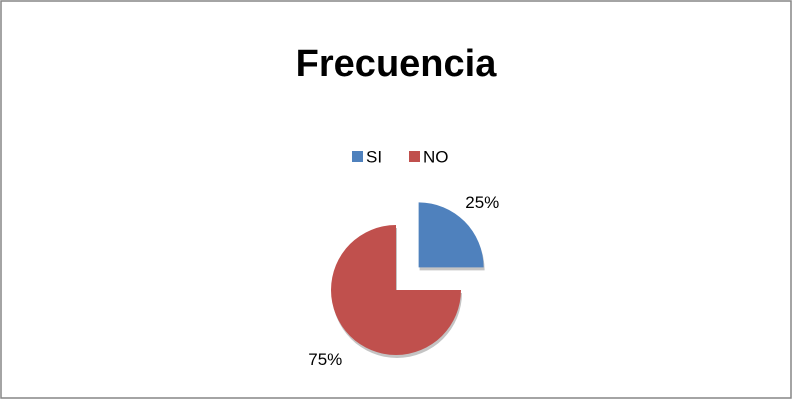 Image resolution: width=793 pixels, height=400 pixels. What do you see at coordinates (374, 156) in the screenshot?
I see `legend-label: SI` at bounding box center [374, 156].